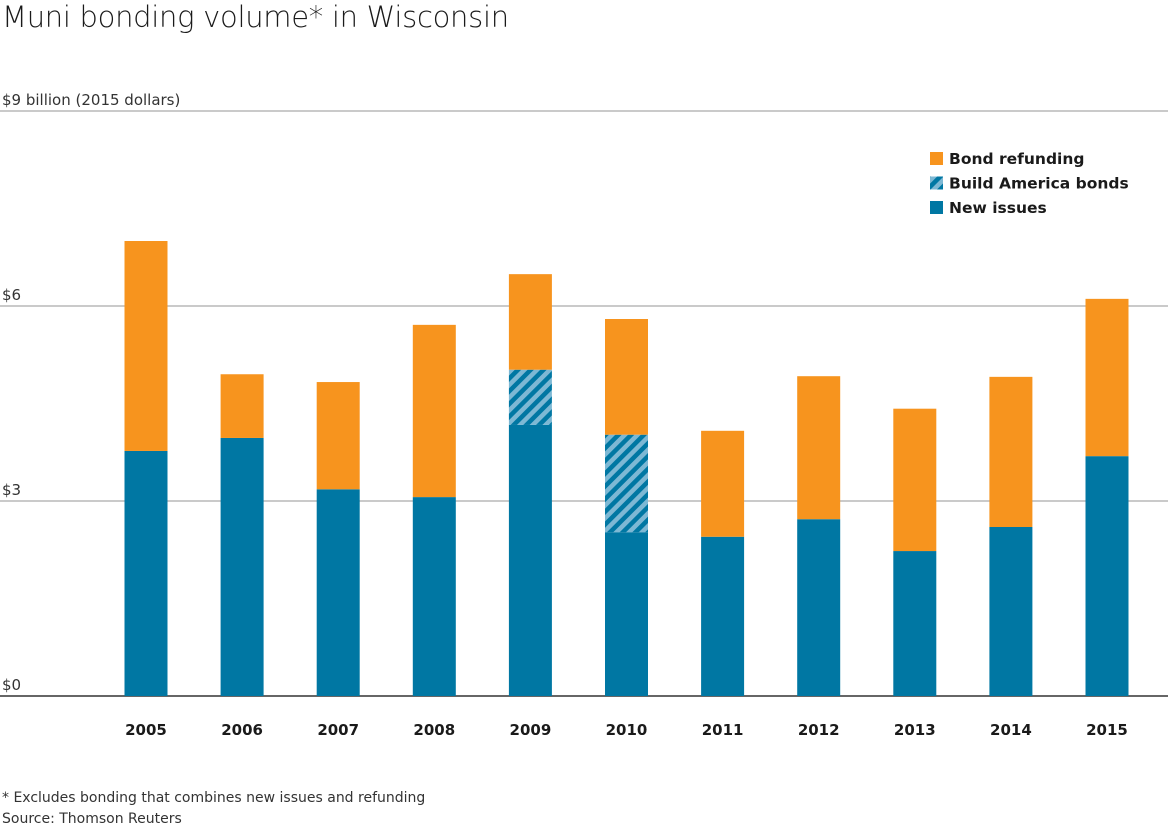 The width and height of the screenshot is (1168, 832). Describe the element at coordinates (723, 730) in the screenshot. I see `x-tick-label: 2011` at that location.